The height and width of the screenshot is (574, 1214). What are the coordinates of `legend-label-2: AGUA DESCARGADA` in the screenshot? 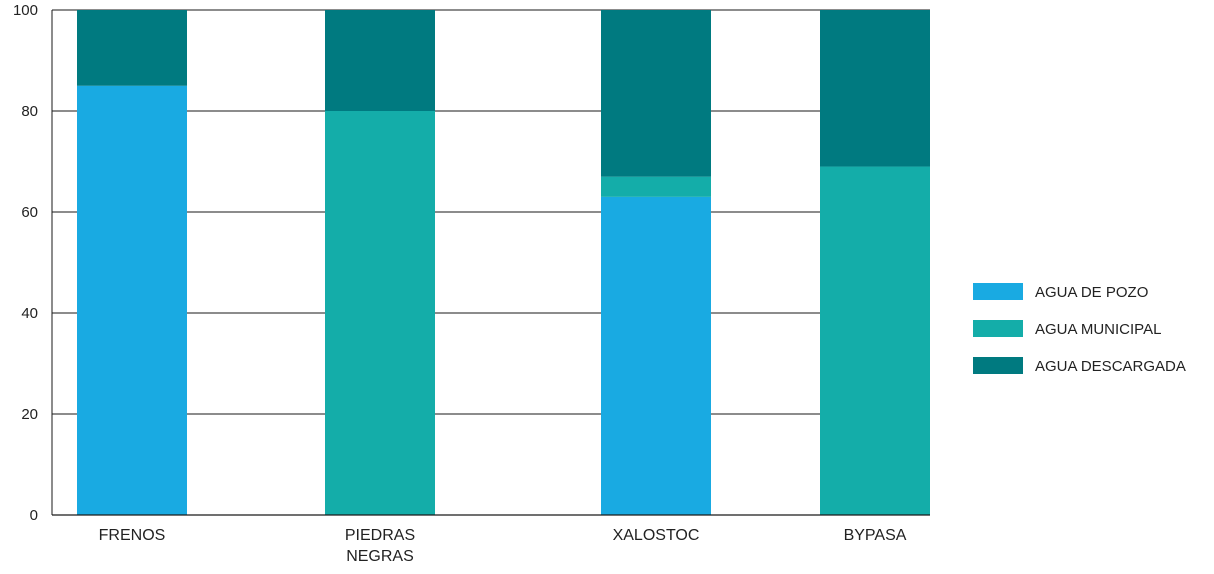 It's located at (1110, 366).